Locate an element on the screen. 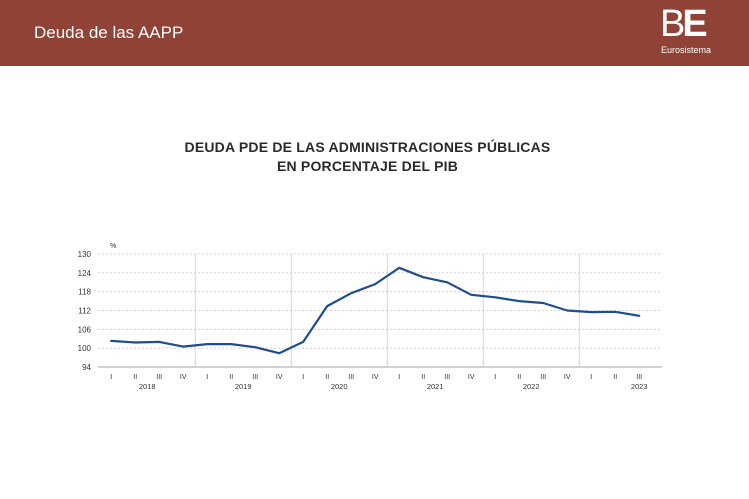 The height and width of the screenshot is (499, 749). chart-title-line-2: EN PORCENTAJE DEL PIB is located at coordinates (367, 166).